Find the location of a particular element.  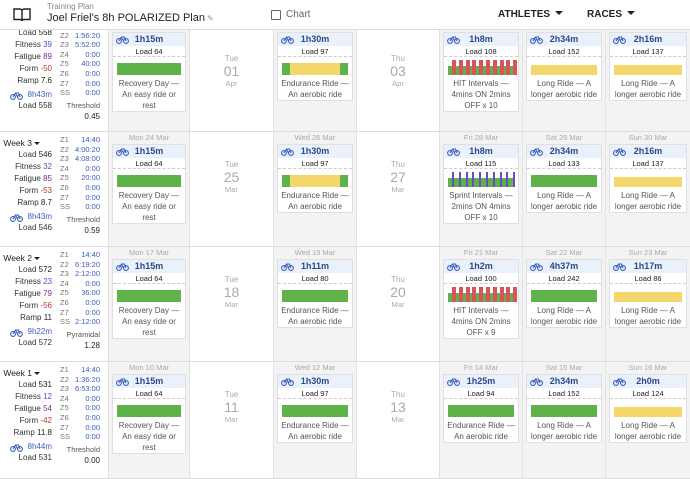

races-menu-button: RACES is located at coordinates (611, 14).